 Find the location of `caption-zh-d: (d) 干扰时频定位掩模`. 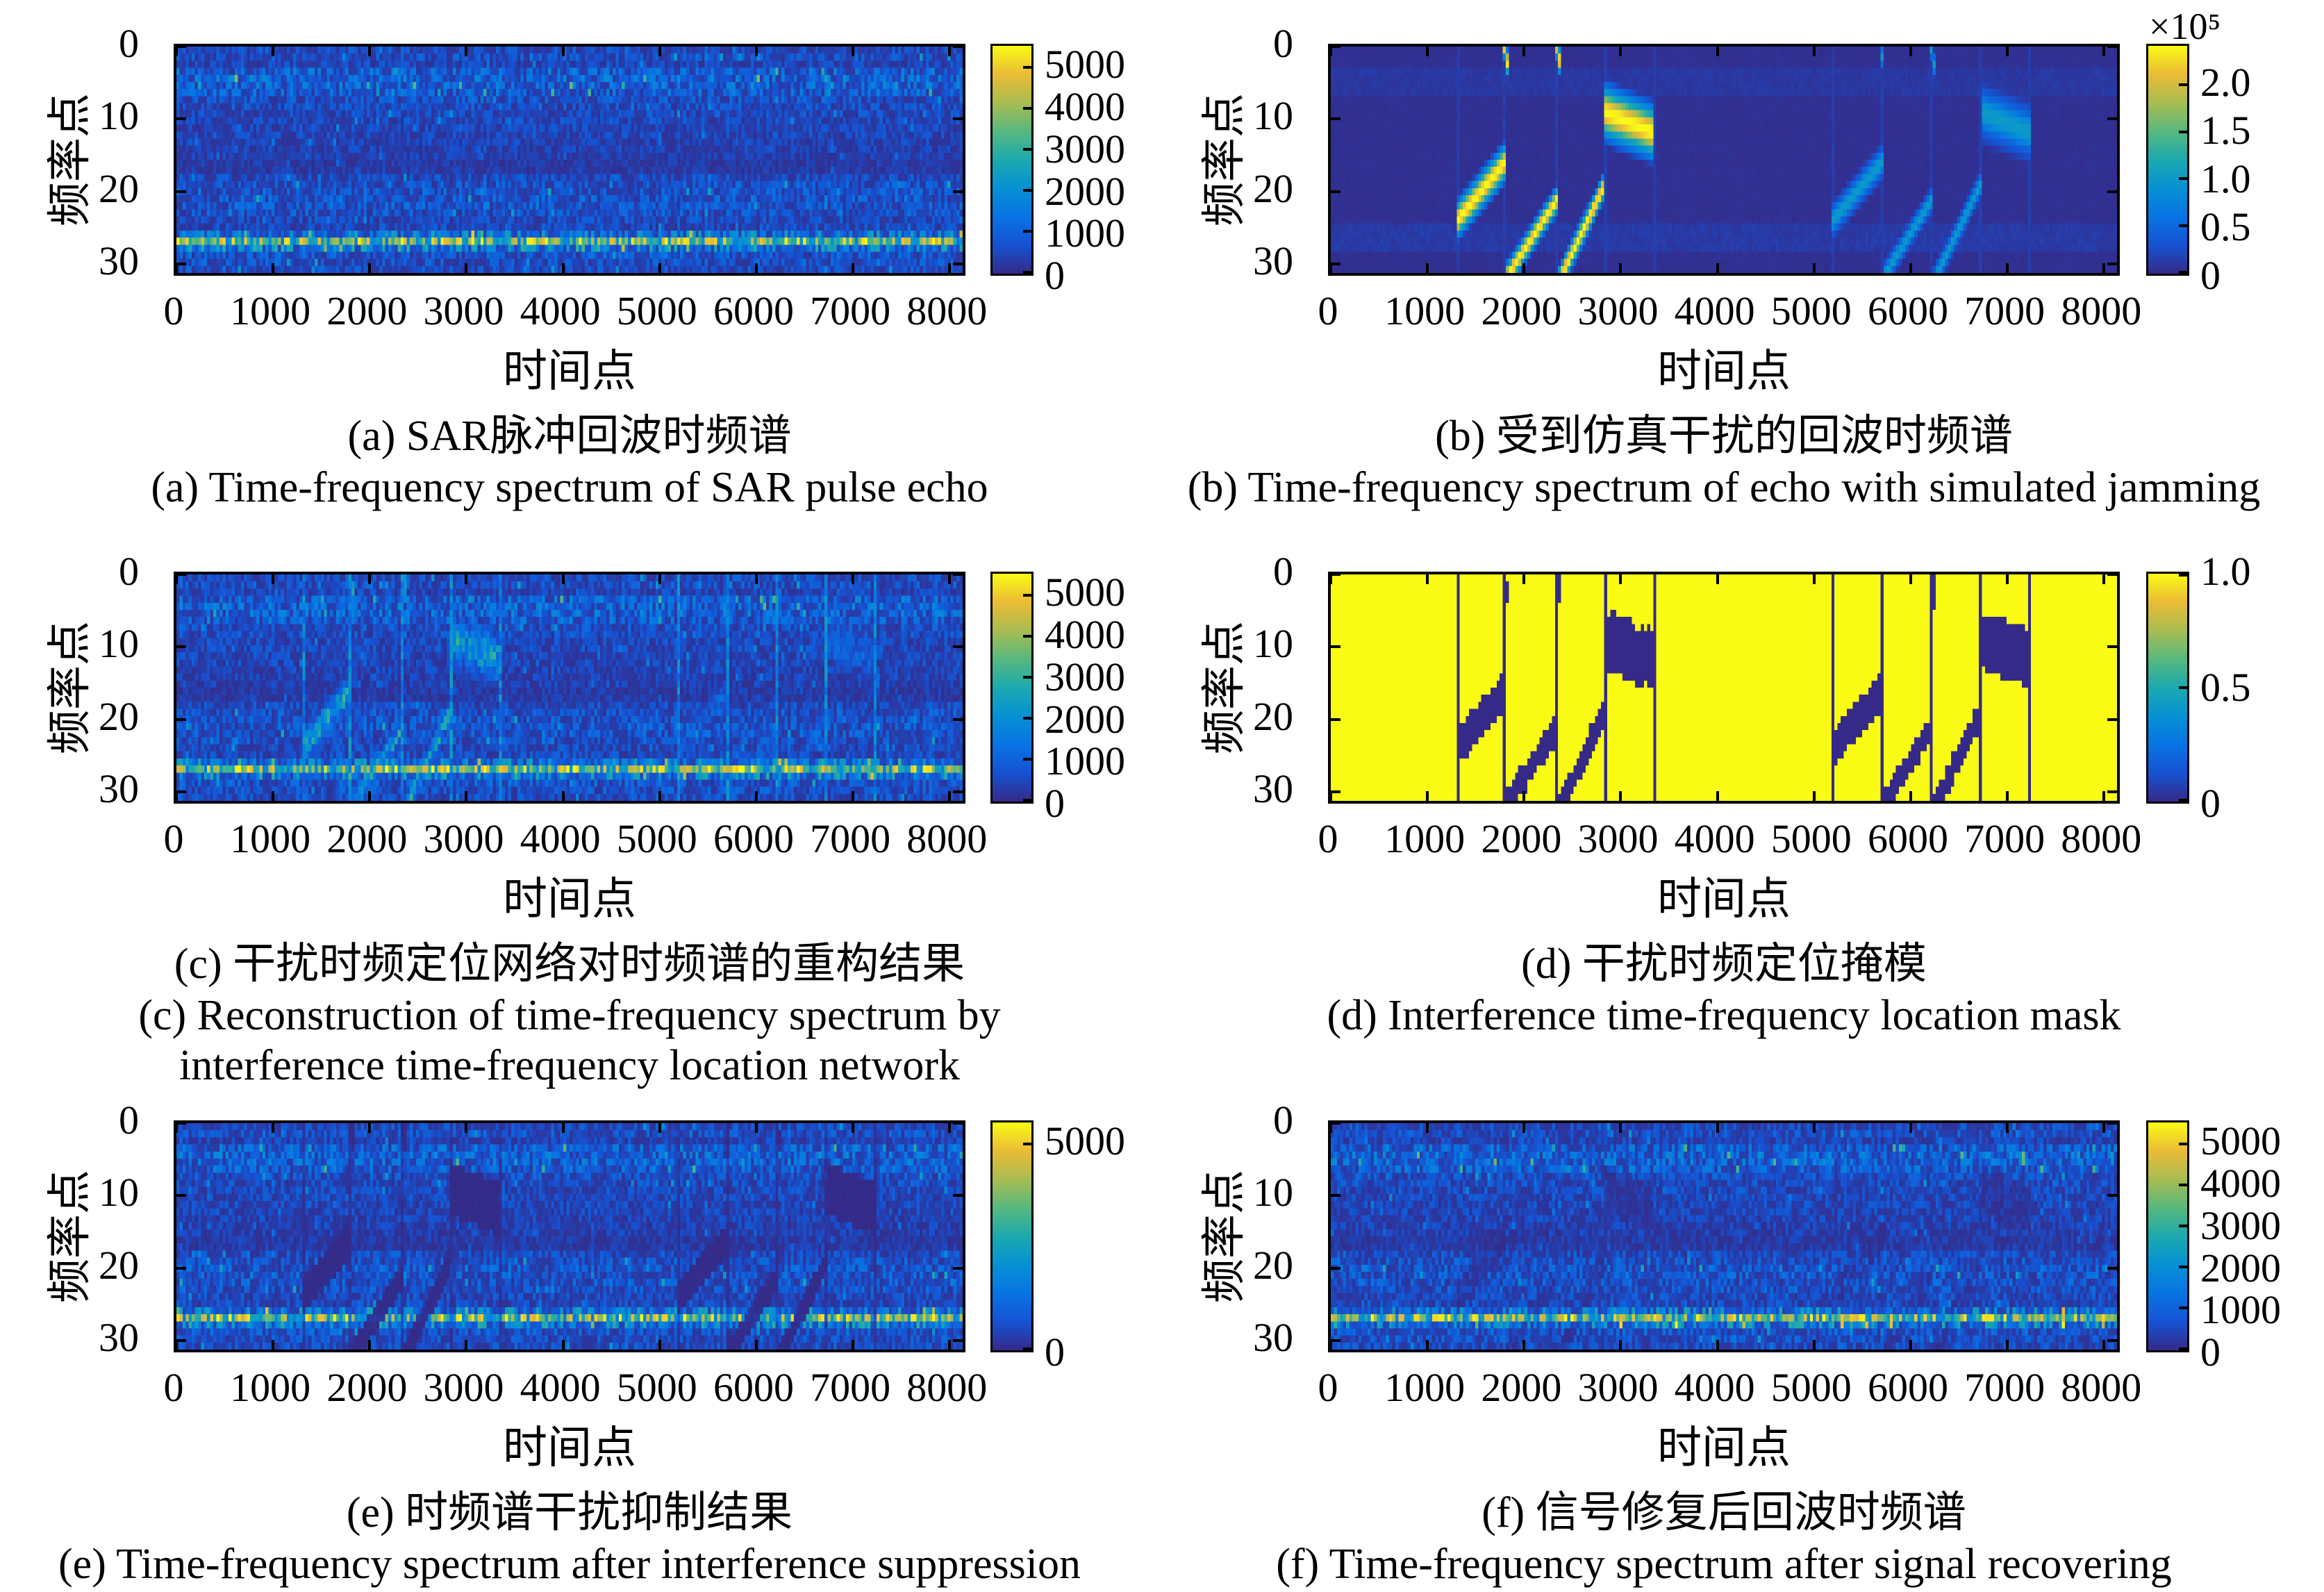

caption-zh-d: (d) 干扰时频定位掩模 is located at coordinates (1724, 964).